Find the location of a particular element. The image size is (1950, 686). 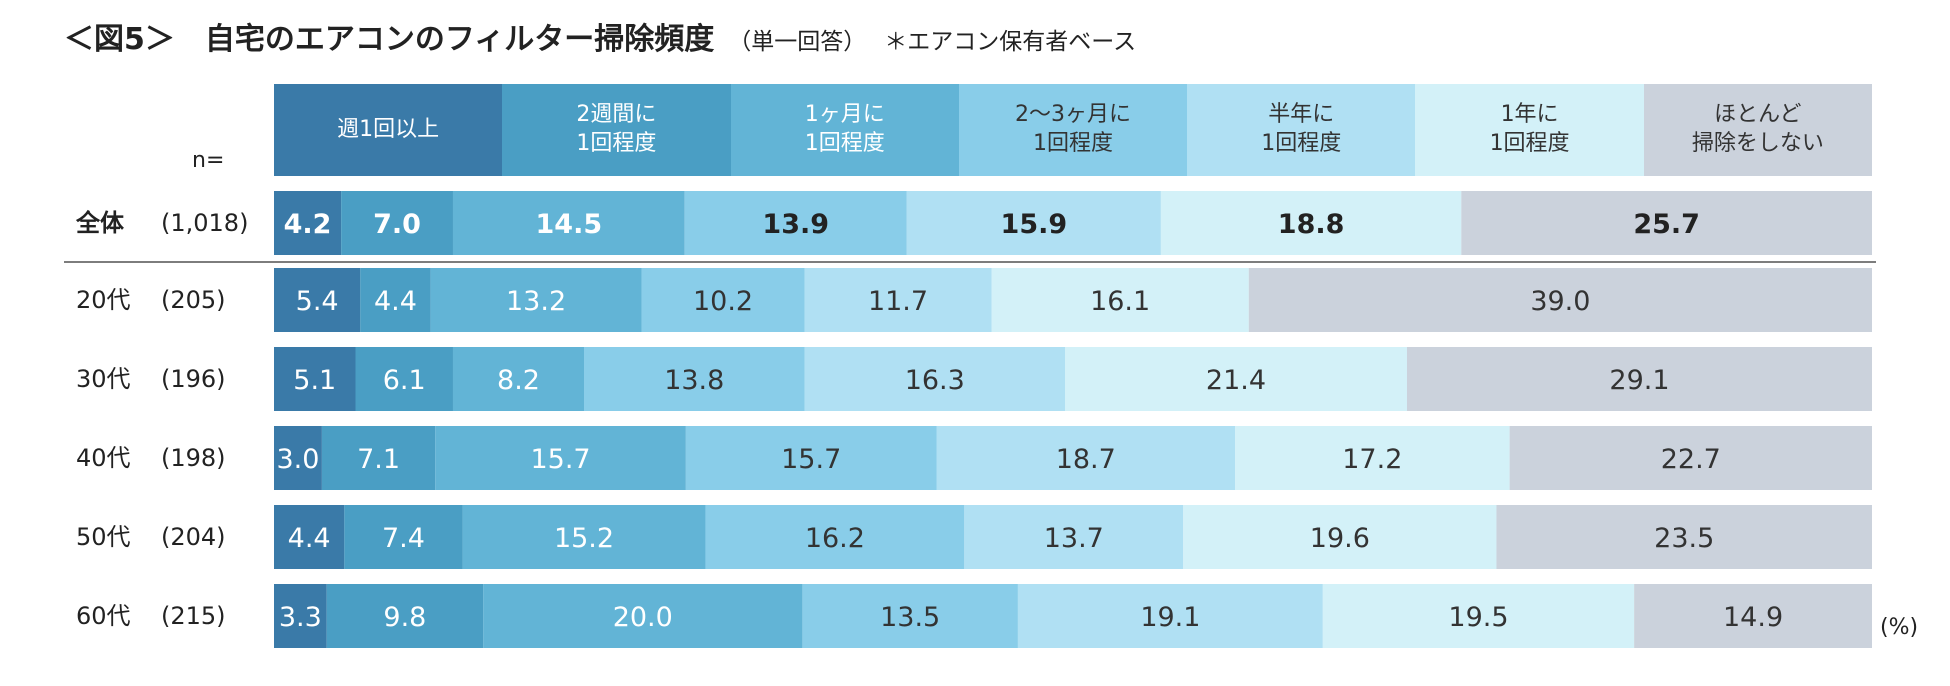

data-label: 7.4 is located at coordinates (403, 538).